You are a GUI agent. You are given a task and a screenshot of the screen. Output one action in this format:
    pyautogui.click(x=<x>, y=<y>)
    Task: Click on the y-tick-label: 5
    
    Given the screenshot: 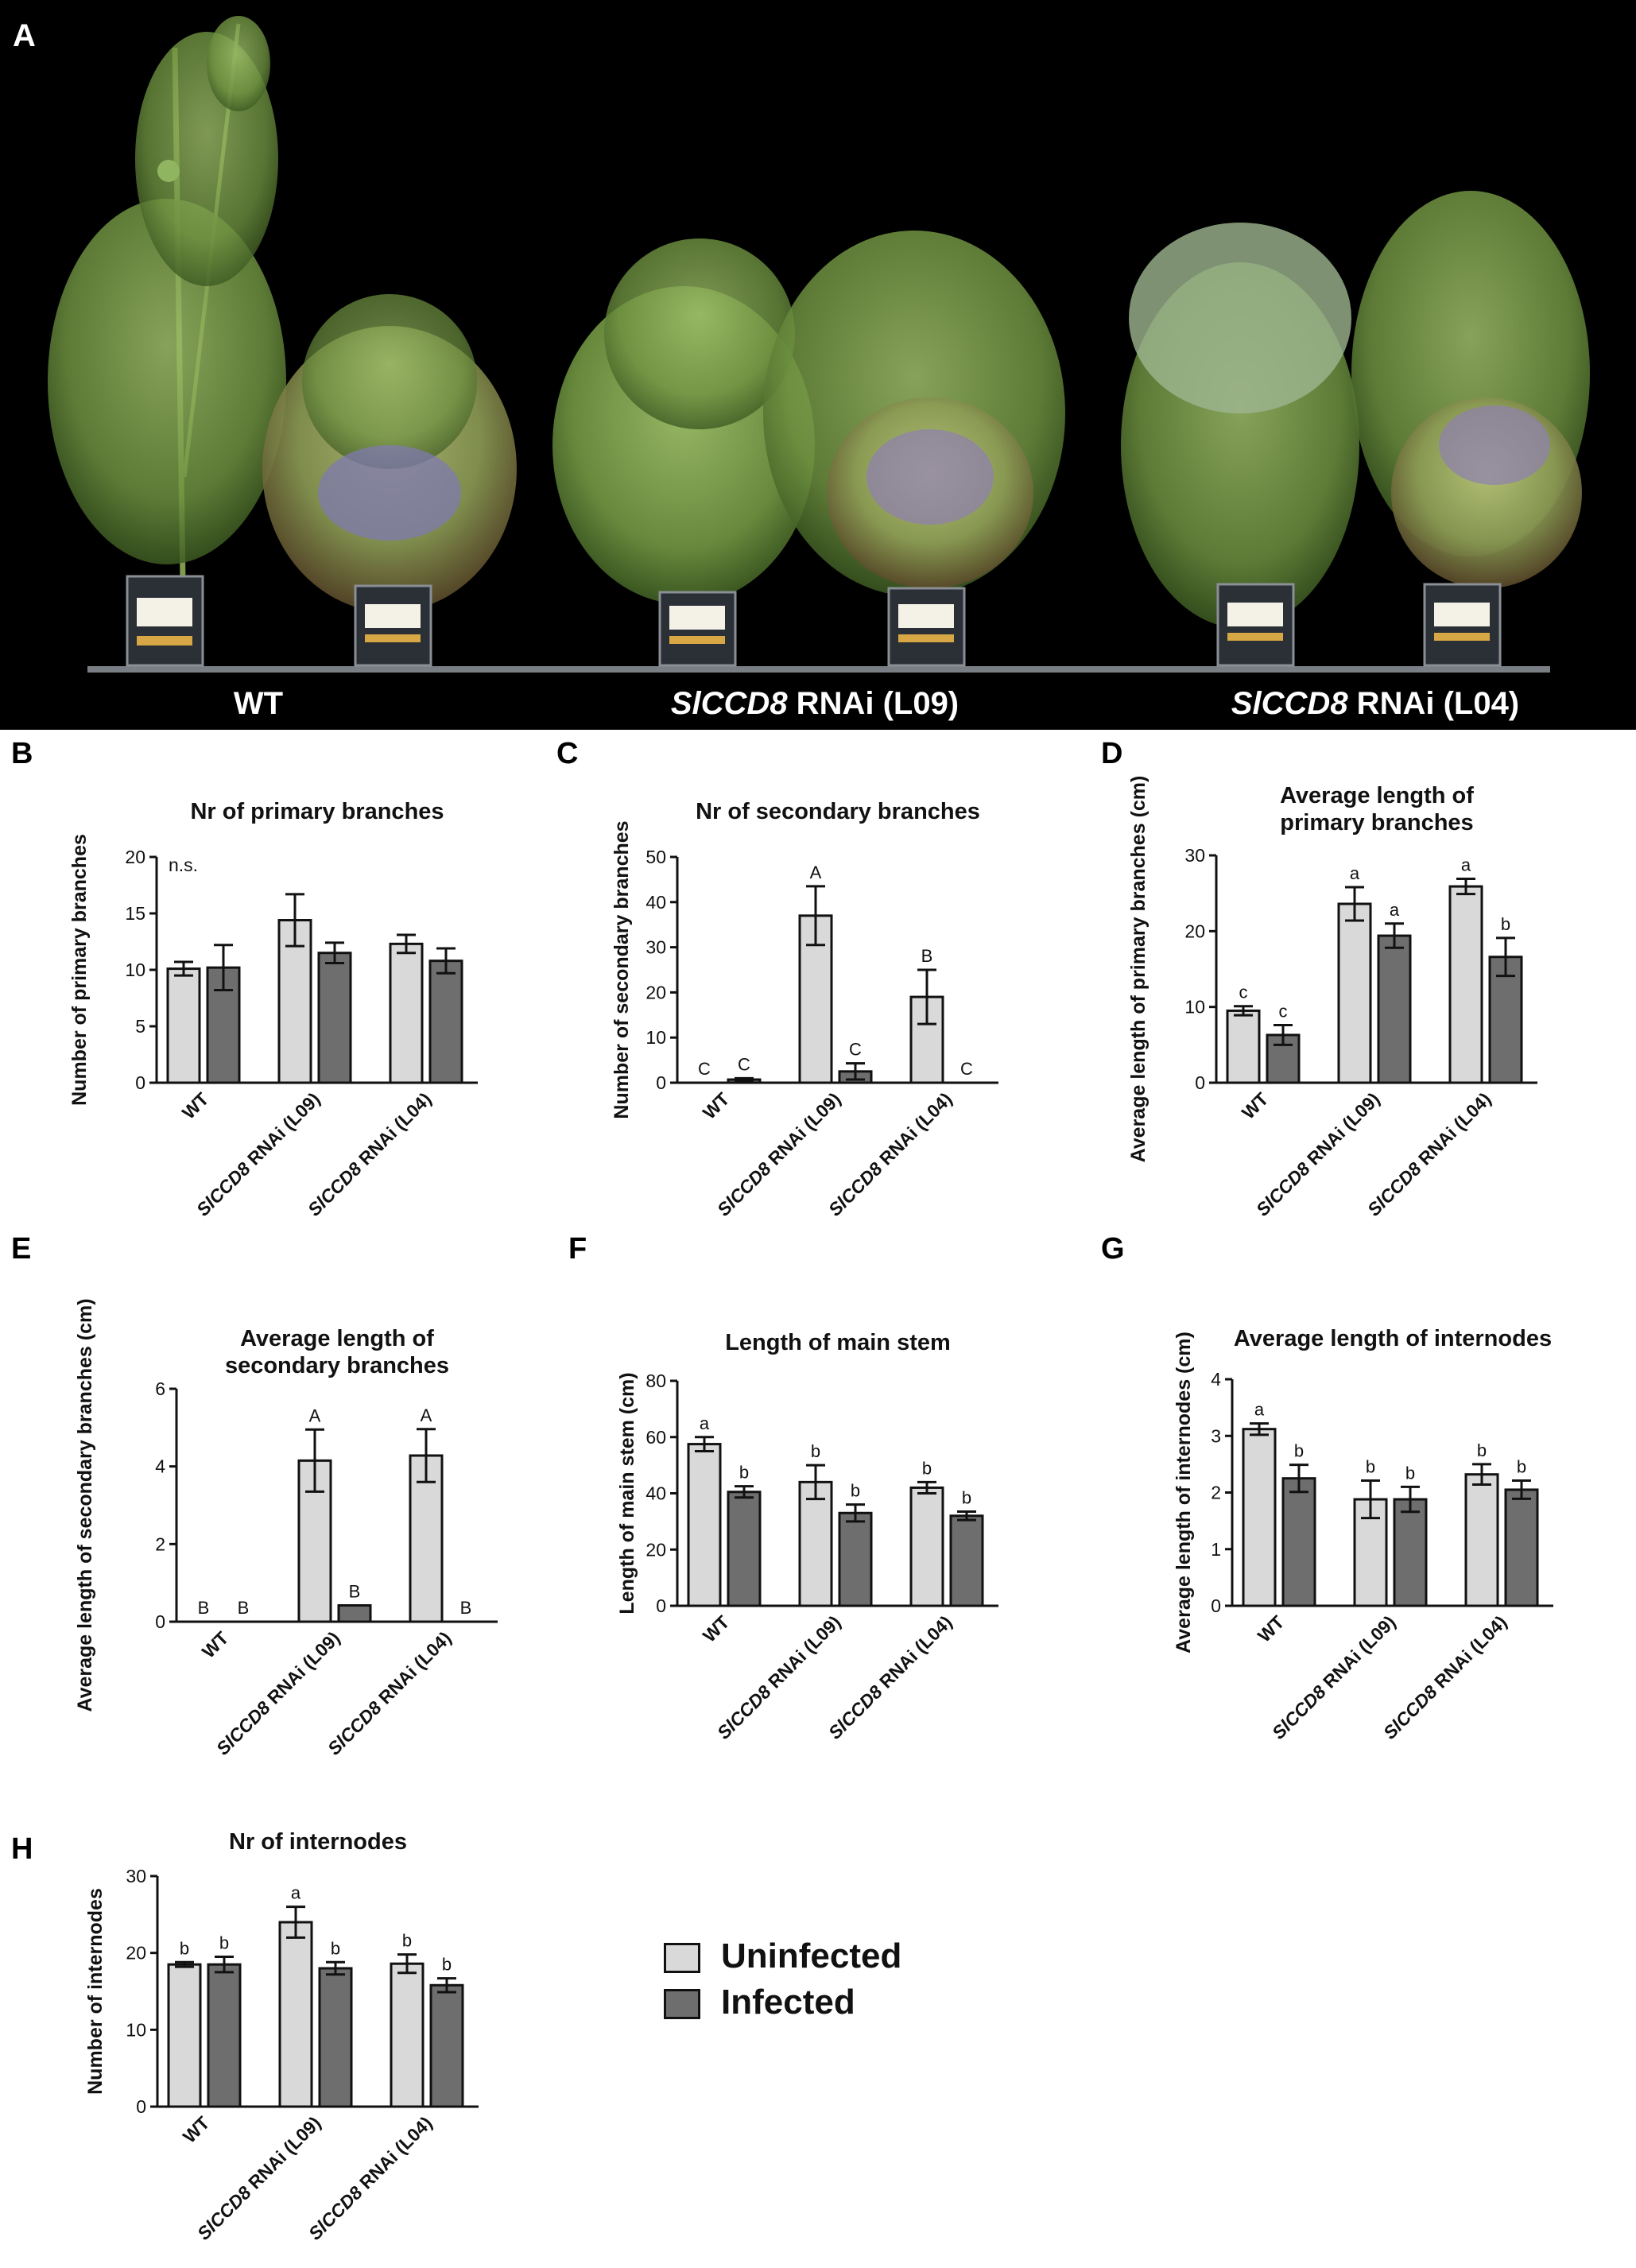 What is the action you would take?
    pyautogui.click(x=140, y=1026)
    